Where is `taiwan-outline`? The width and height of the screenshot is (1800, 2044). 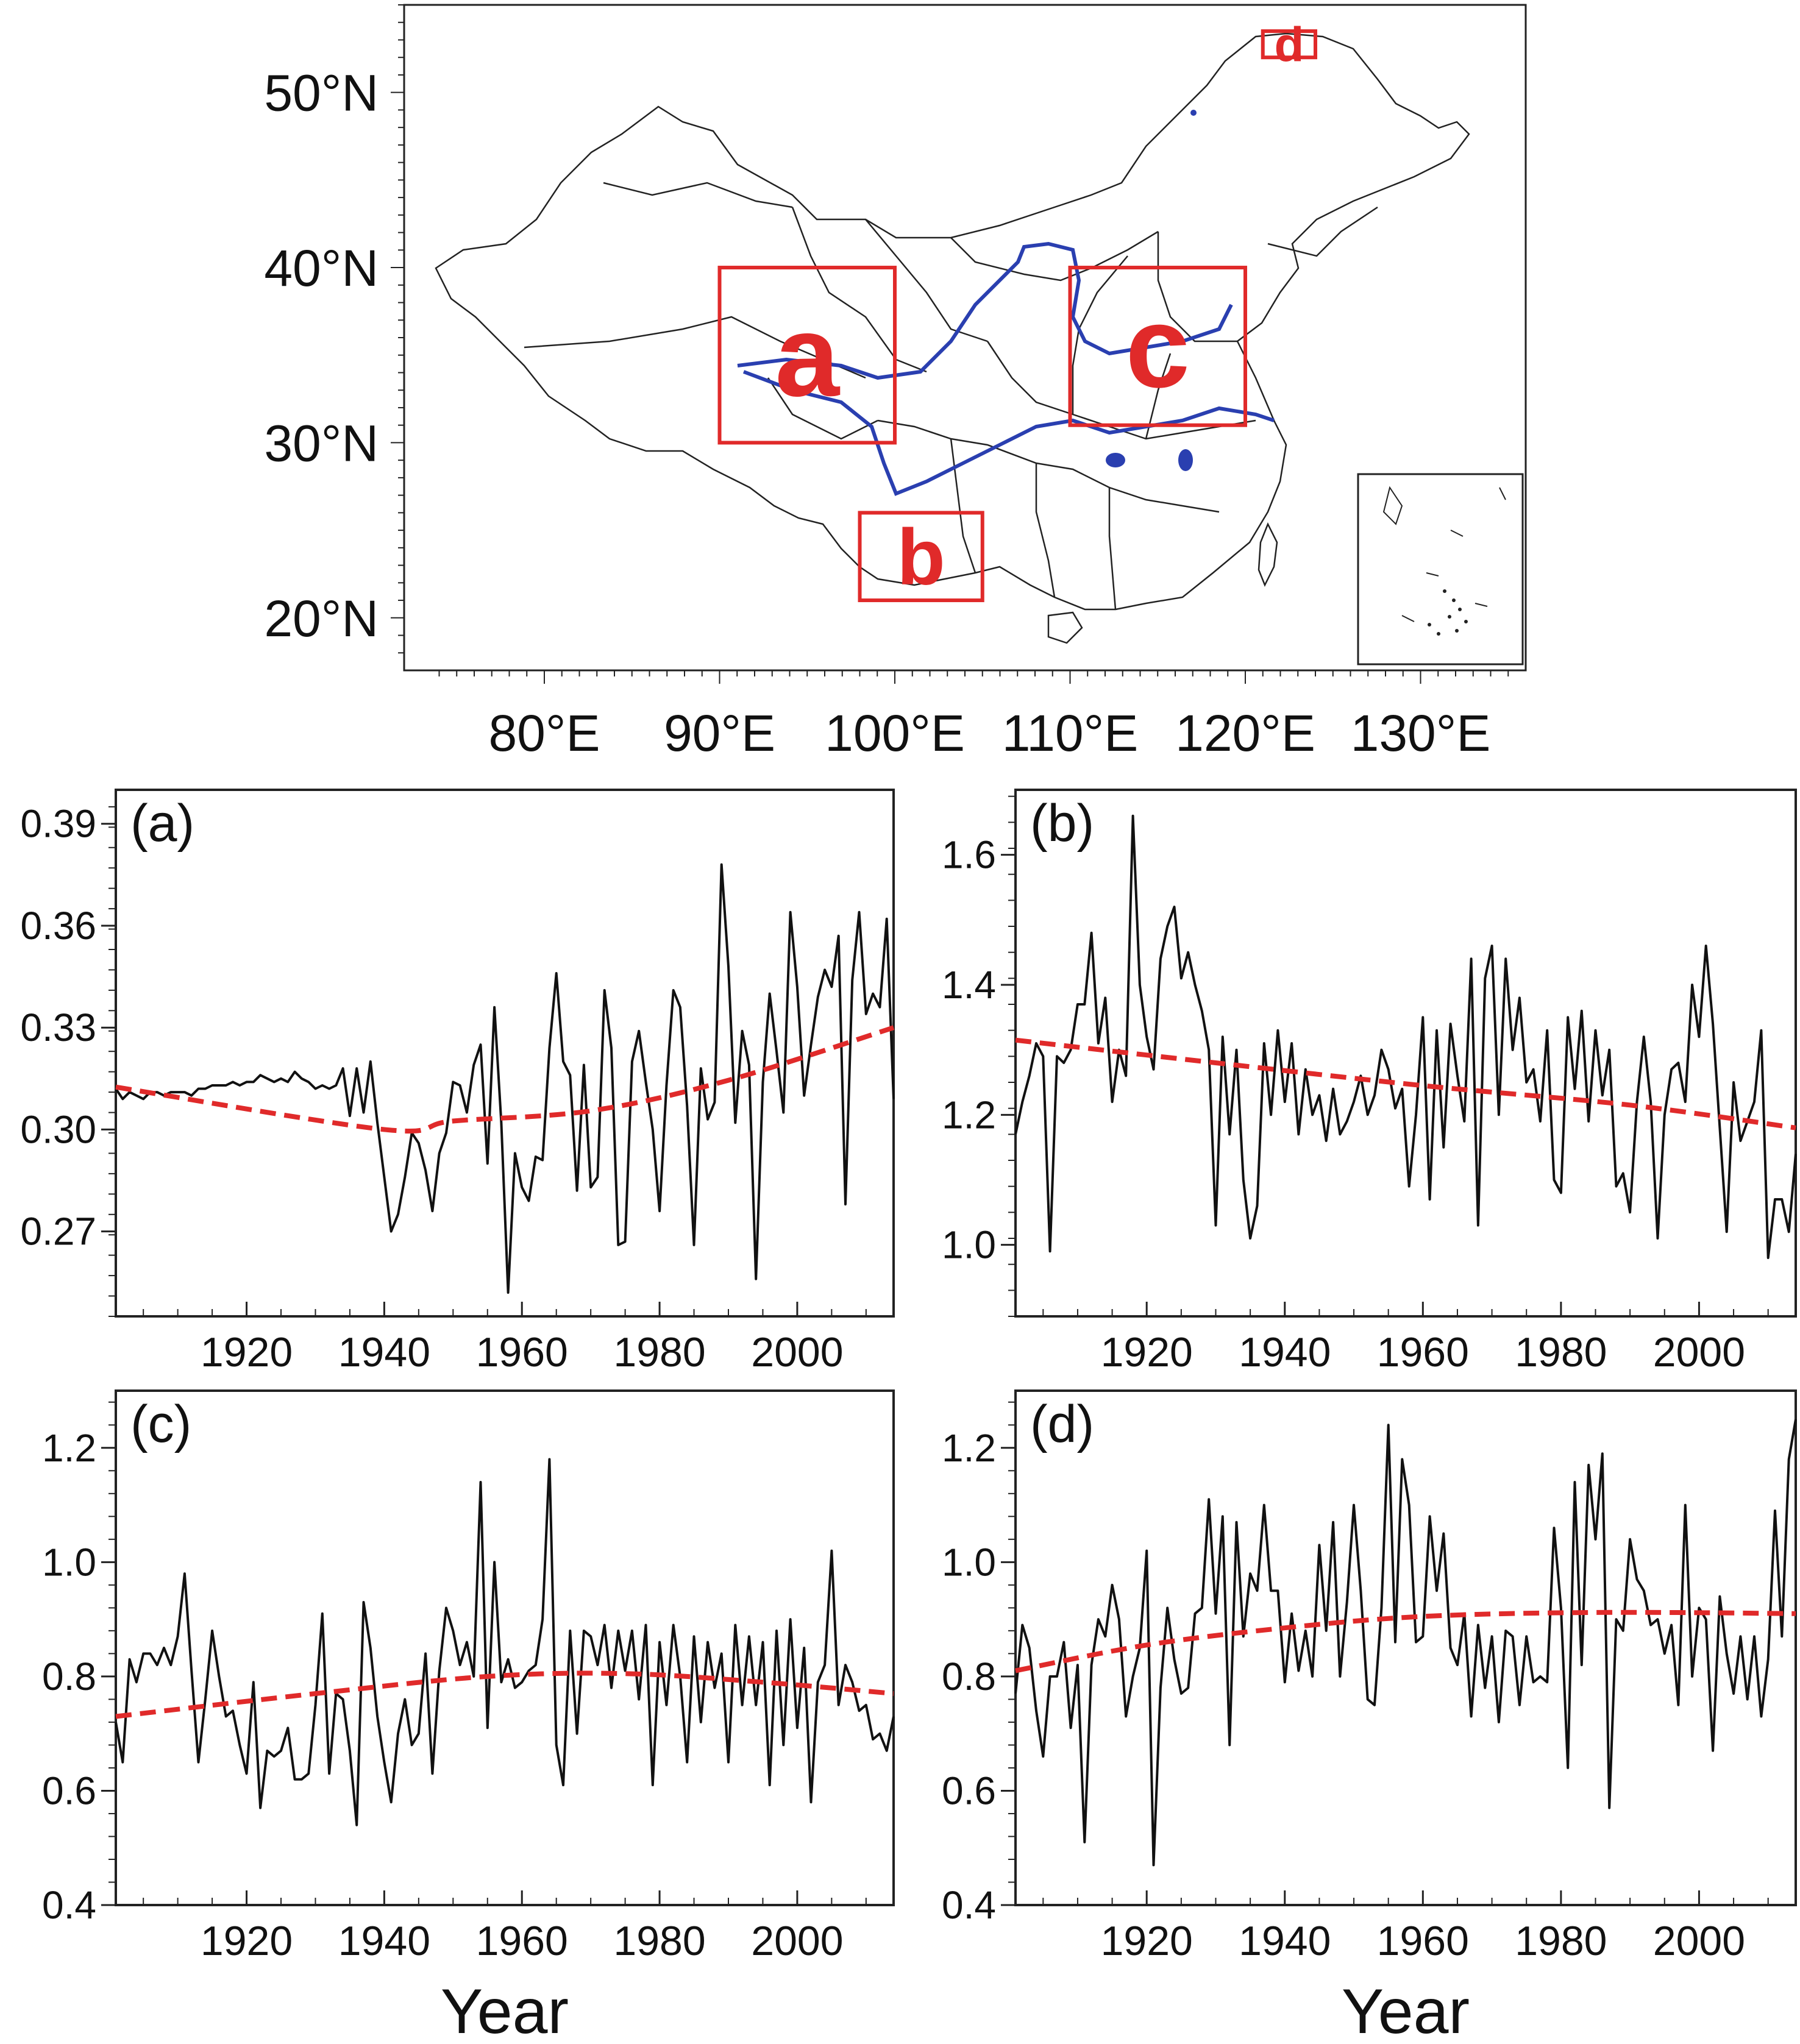
taiwan-outline is located at coordinates (1268, 554).